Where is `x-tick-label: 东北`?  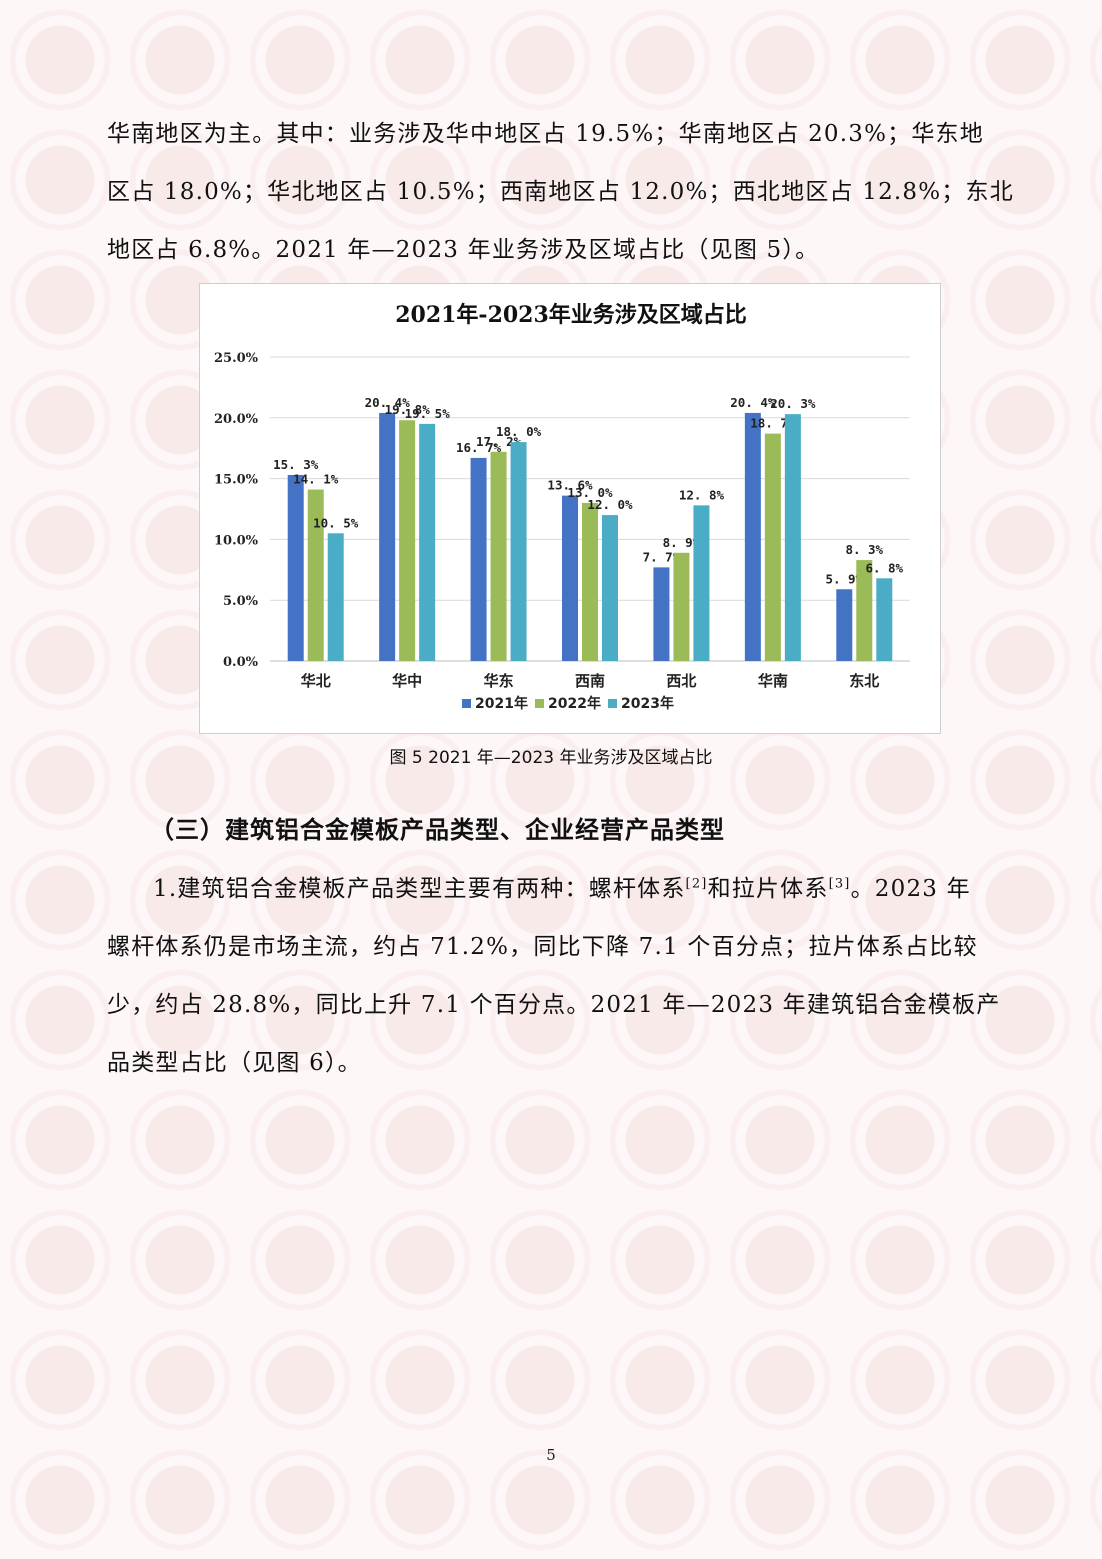 x-tick-label: 东北 is located at coordinates (864, 681).